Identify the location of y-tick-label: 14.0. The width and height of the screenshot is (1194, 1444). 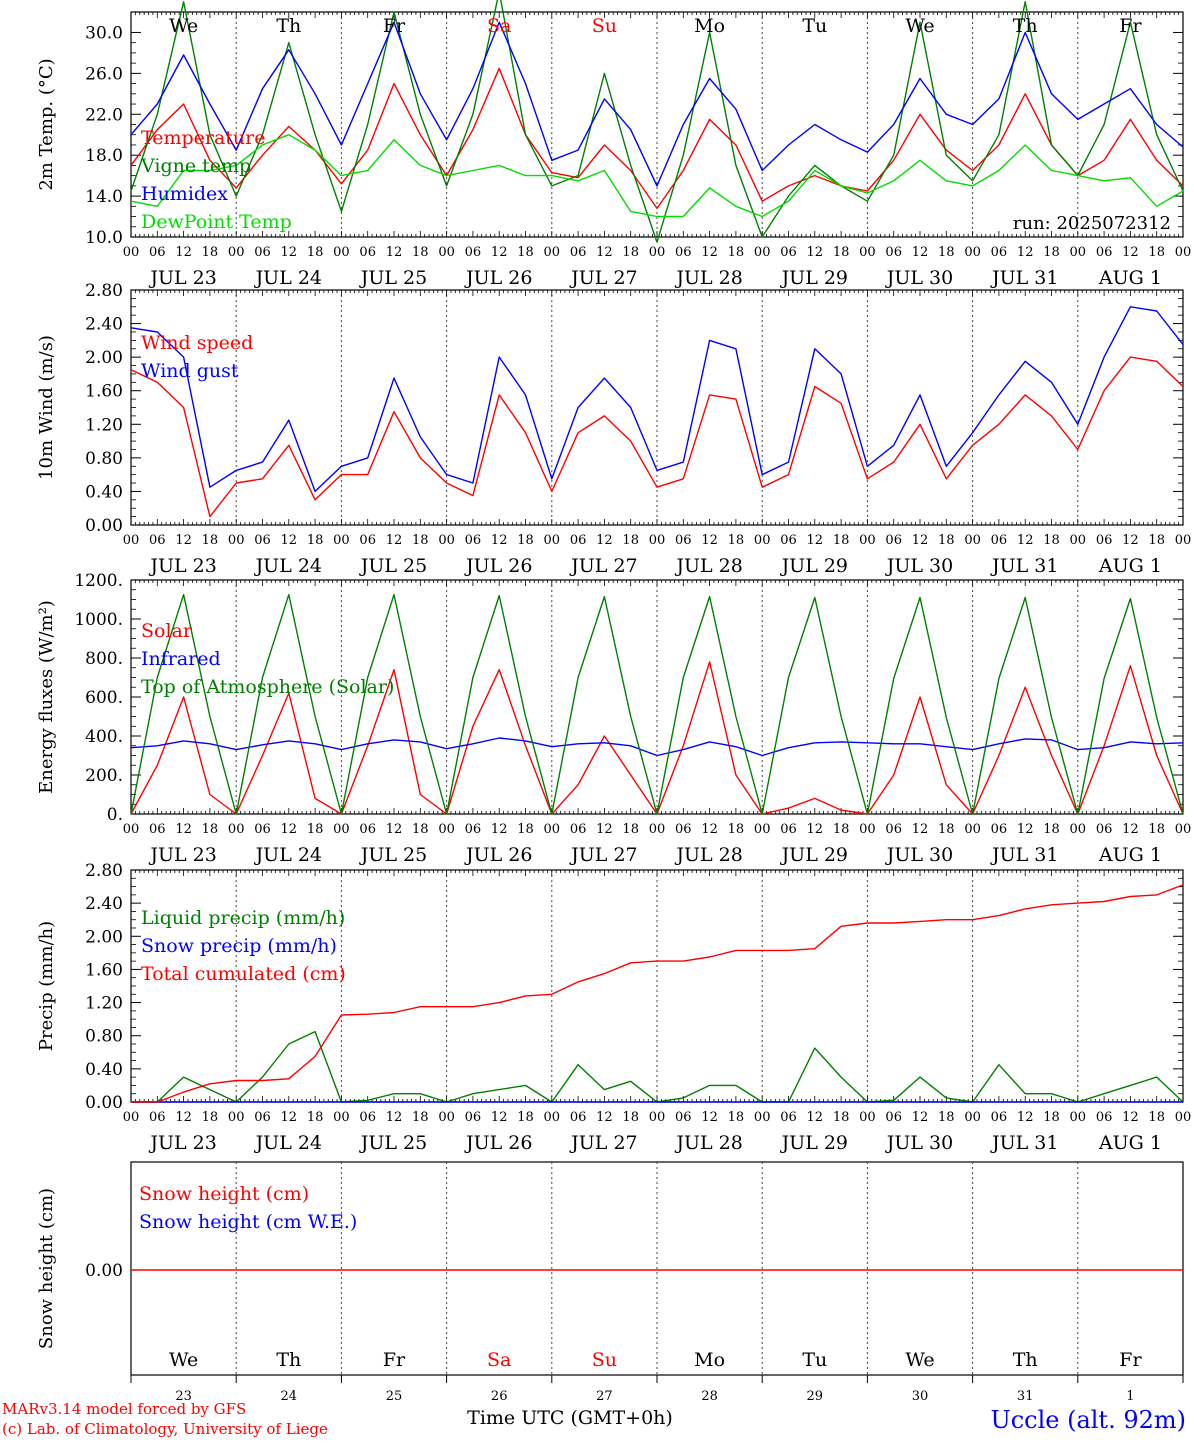
(104, 197).